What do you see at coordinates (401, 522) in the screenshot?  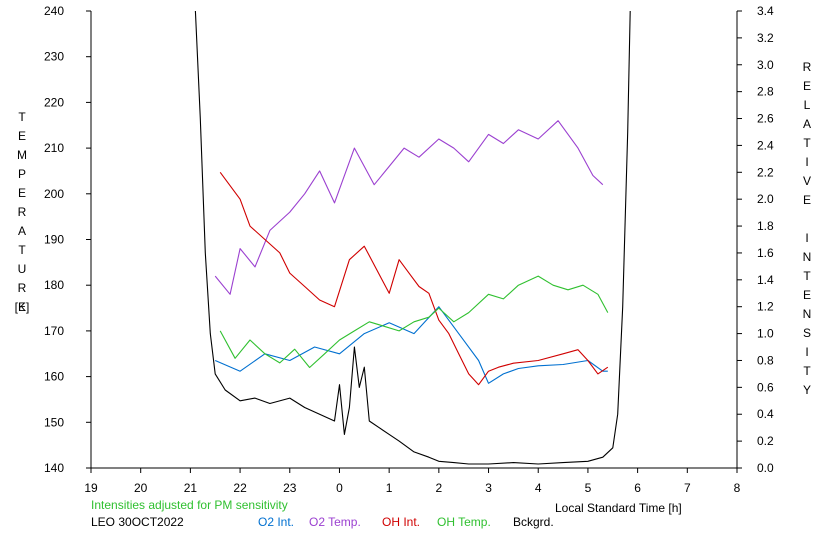 I see `legend-item-oh-int: OH Int.` at bounding box center [401, 522].